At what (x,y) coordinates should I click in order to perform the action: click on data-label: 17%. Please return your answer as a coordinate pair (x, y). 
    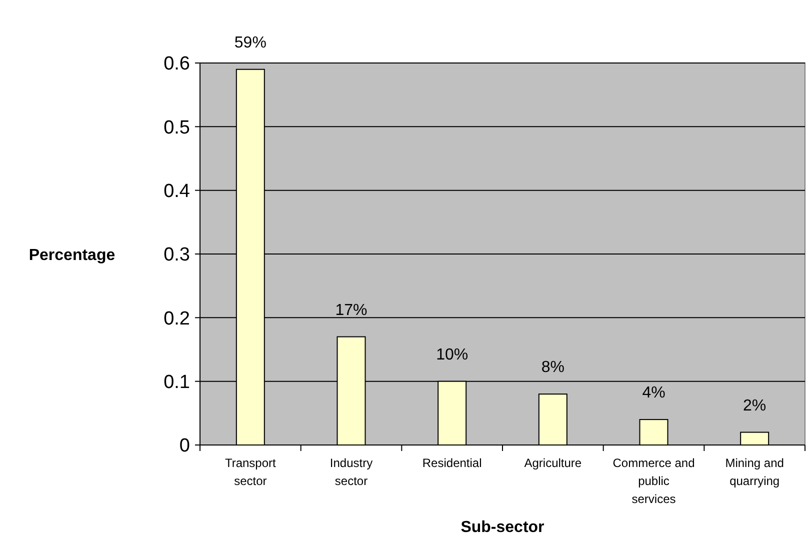
    Looking at the image, I should click on (351, 310).